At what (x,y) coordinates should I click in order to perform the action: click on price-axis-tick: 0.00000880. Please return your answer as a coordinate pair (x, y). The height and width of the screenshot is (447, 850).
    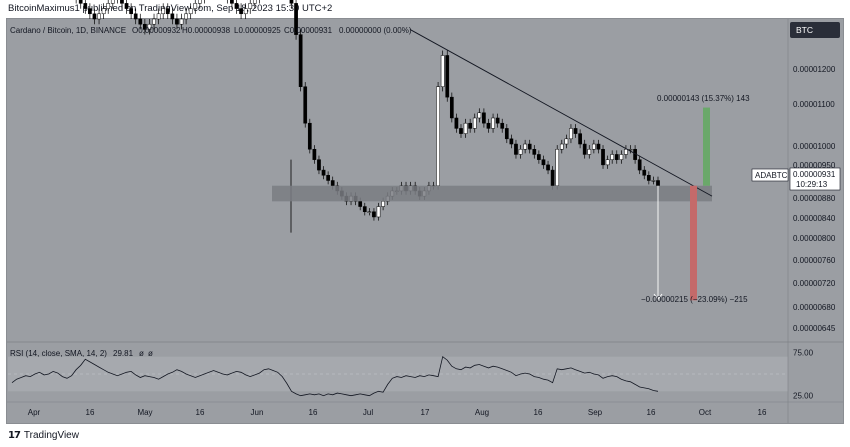
    Looking at the image, I should click on (814, 198).